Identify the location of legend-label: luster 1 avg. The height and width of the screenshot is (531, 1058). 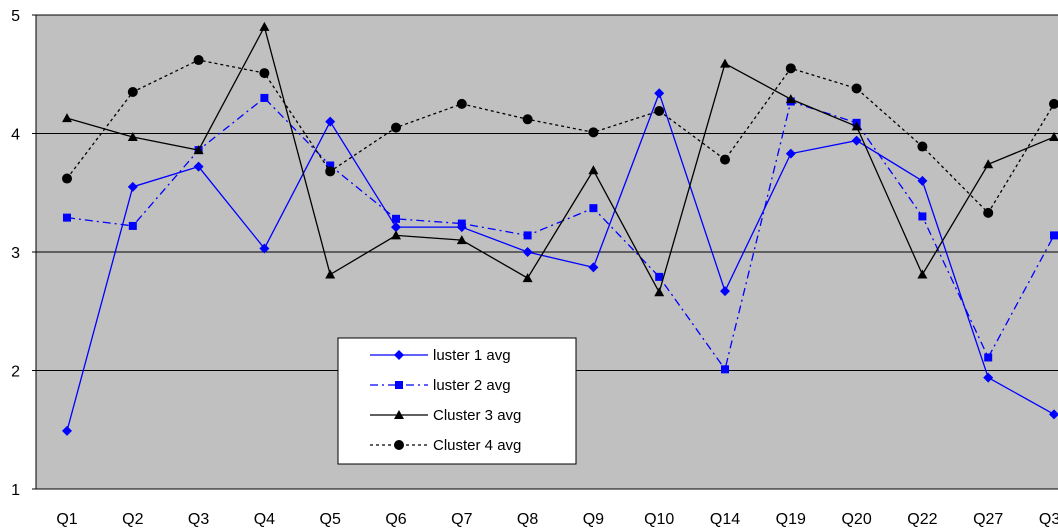
(472, 355).